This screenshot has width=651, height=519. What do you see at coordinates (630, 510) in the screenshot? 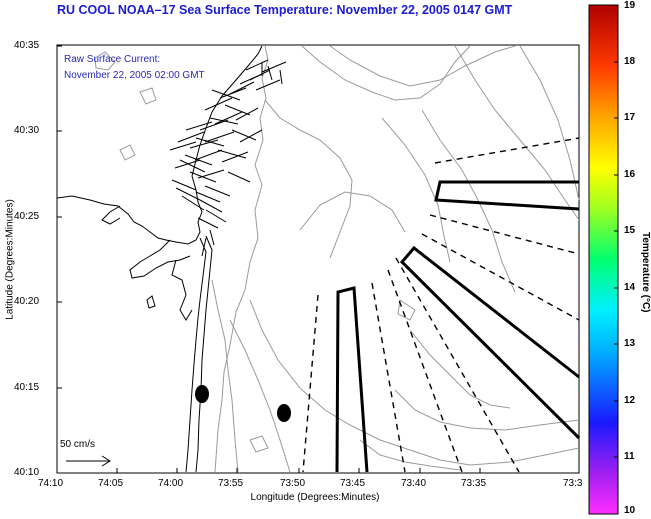
I see `colorbar-tick-label: 10` at bounding box center [630, 510].